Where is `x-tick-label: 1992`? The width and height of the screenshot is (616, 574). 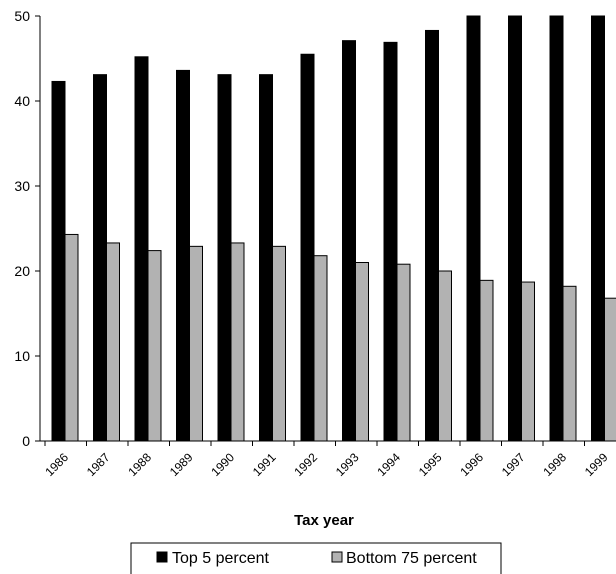
x-tick-label: 1992 is located at coordinates (305, 464).